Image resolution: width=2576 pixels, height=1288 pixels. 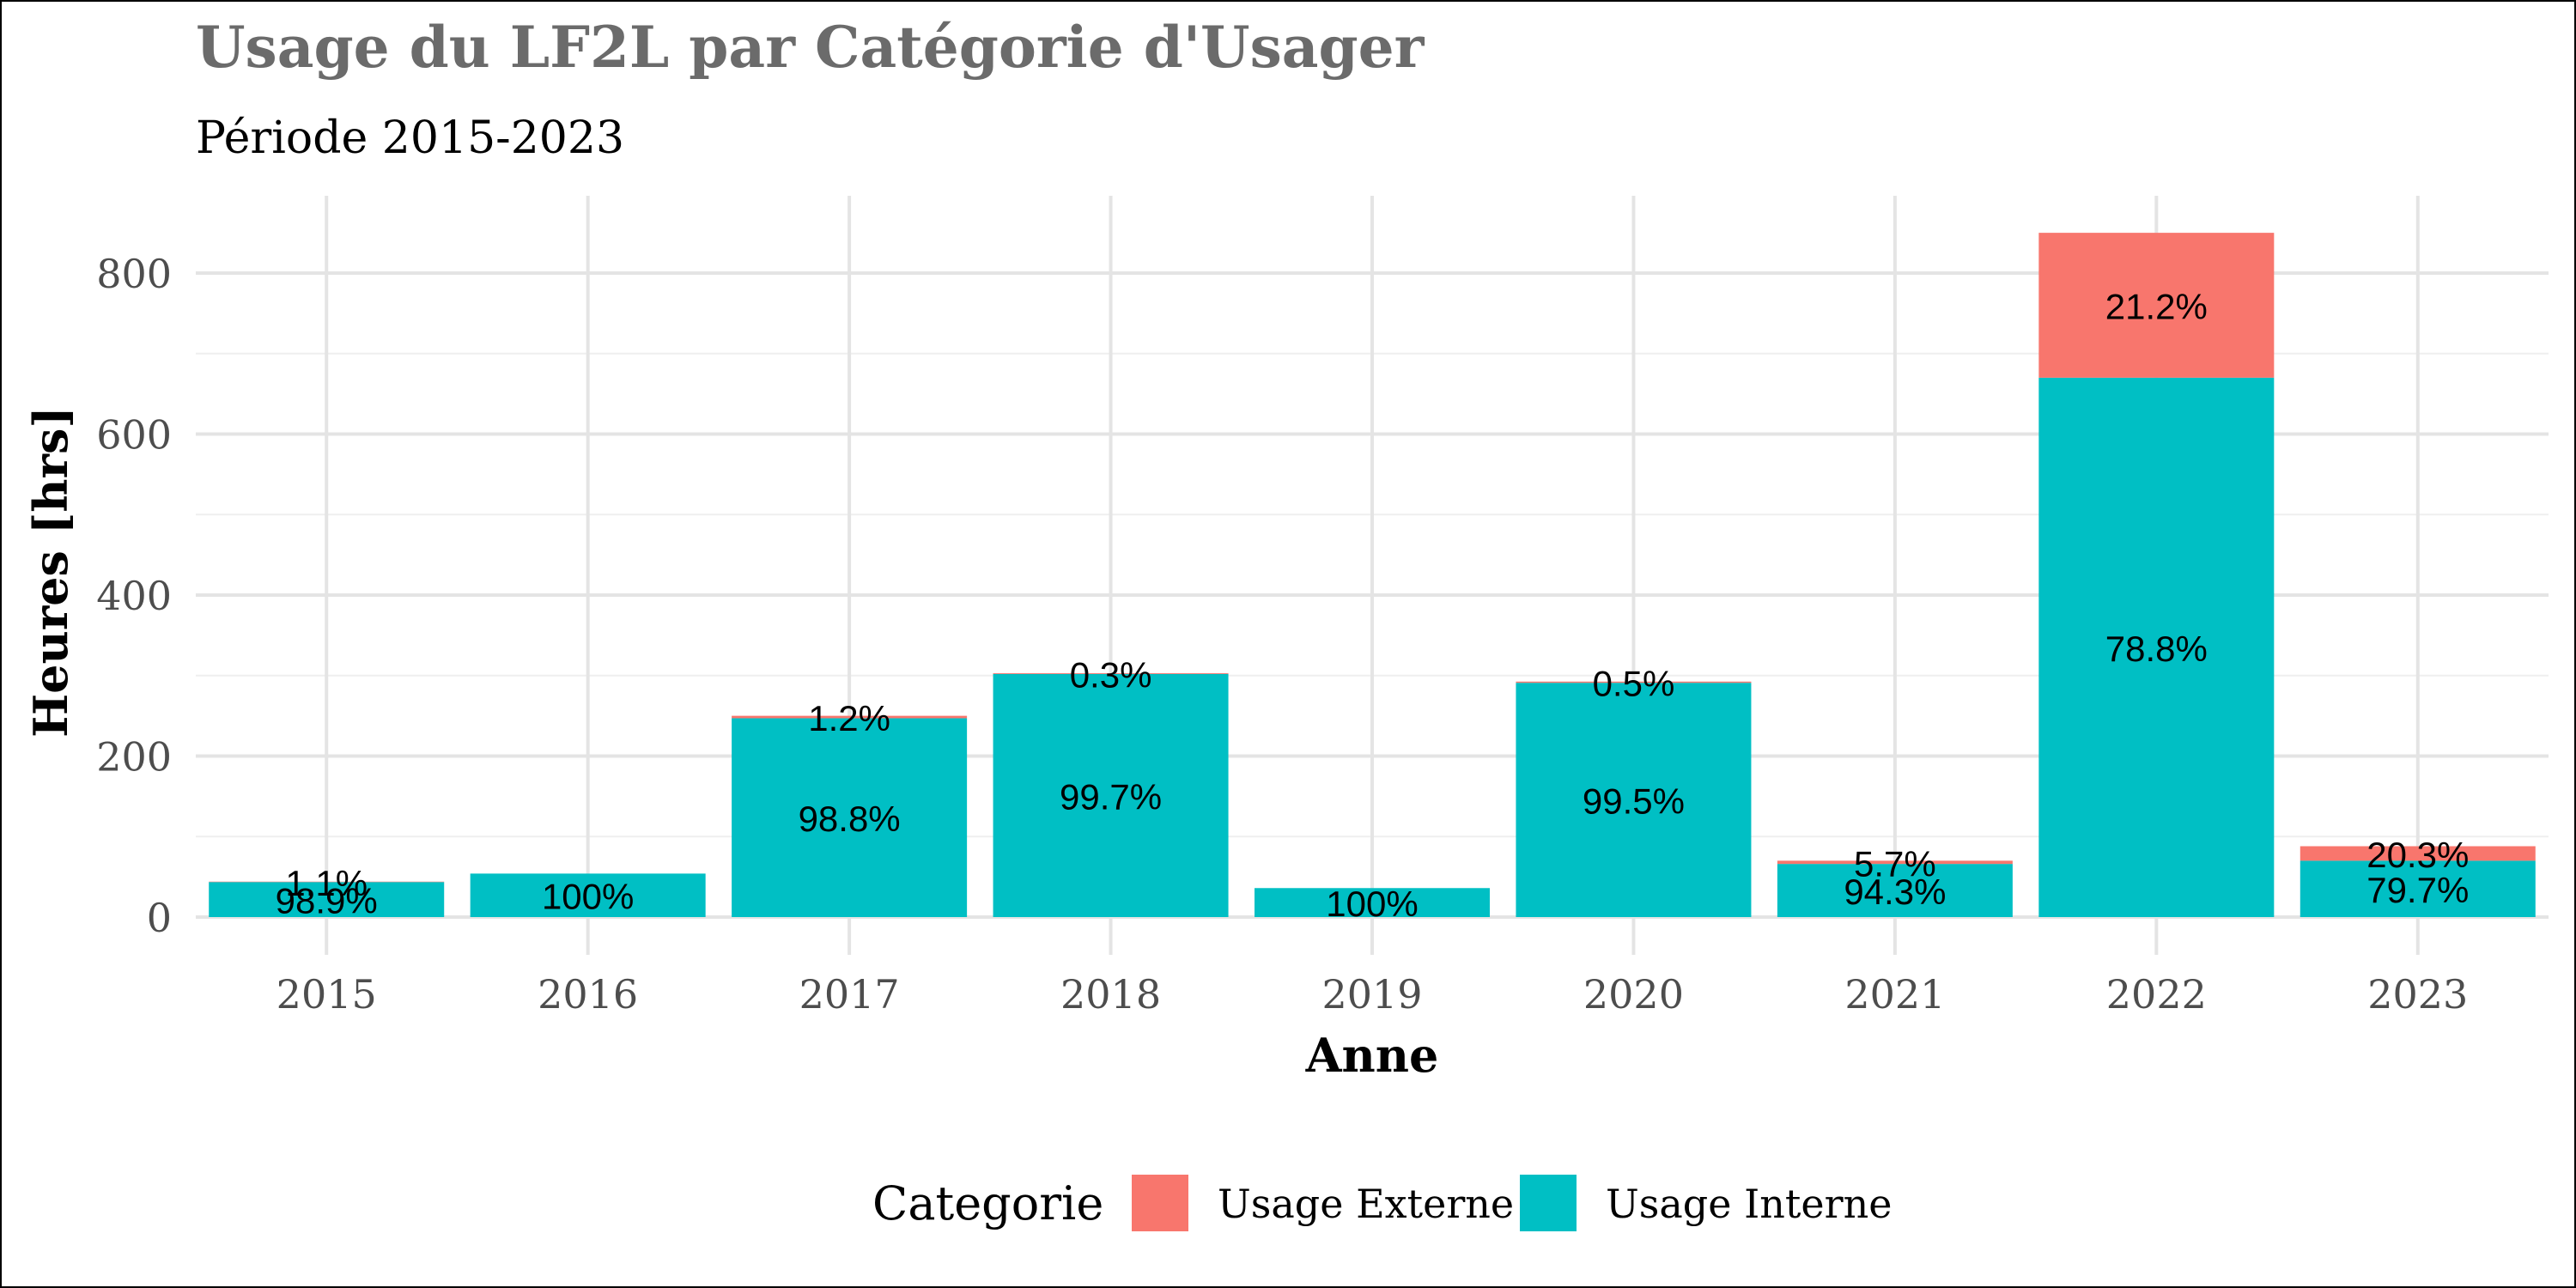 I want to click on bar-label-usage-interne-2022: 78.8%, so click(x=2156, y=649).